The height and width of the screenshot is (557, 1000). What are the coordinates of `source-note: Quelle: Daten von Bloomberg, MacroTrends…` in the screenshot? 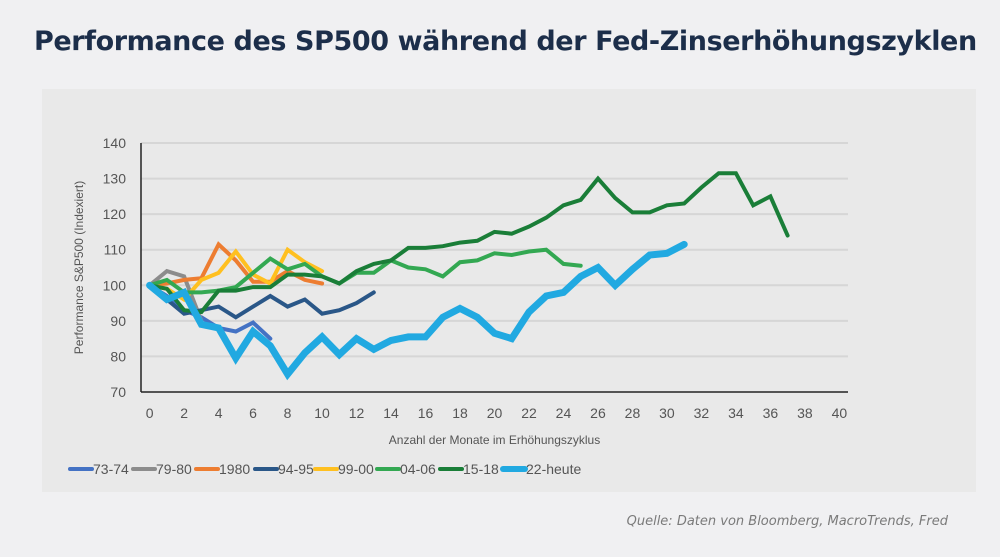 It's located at (787, 521).